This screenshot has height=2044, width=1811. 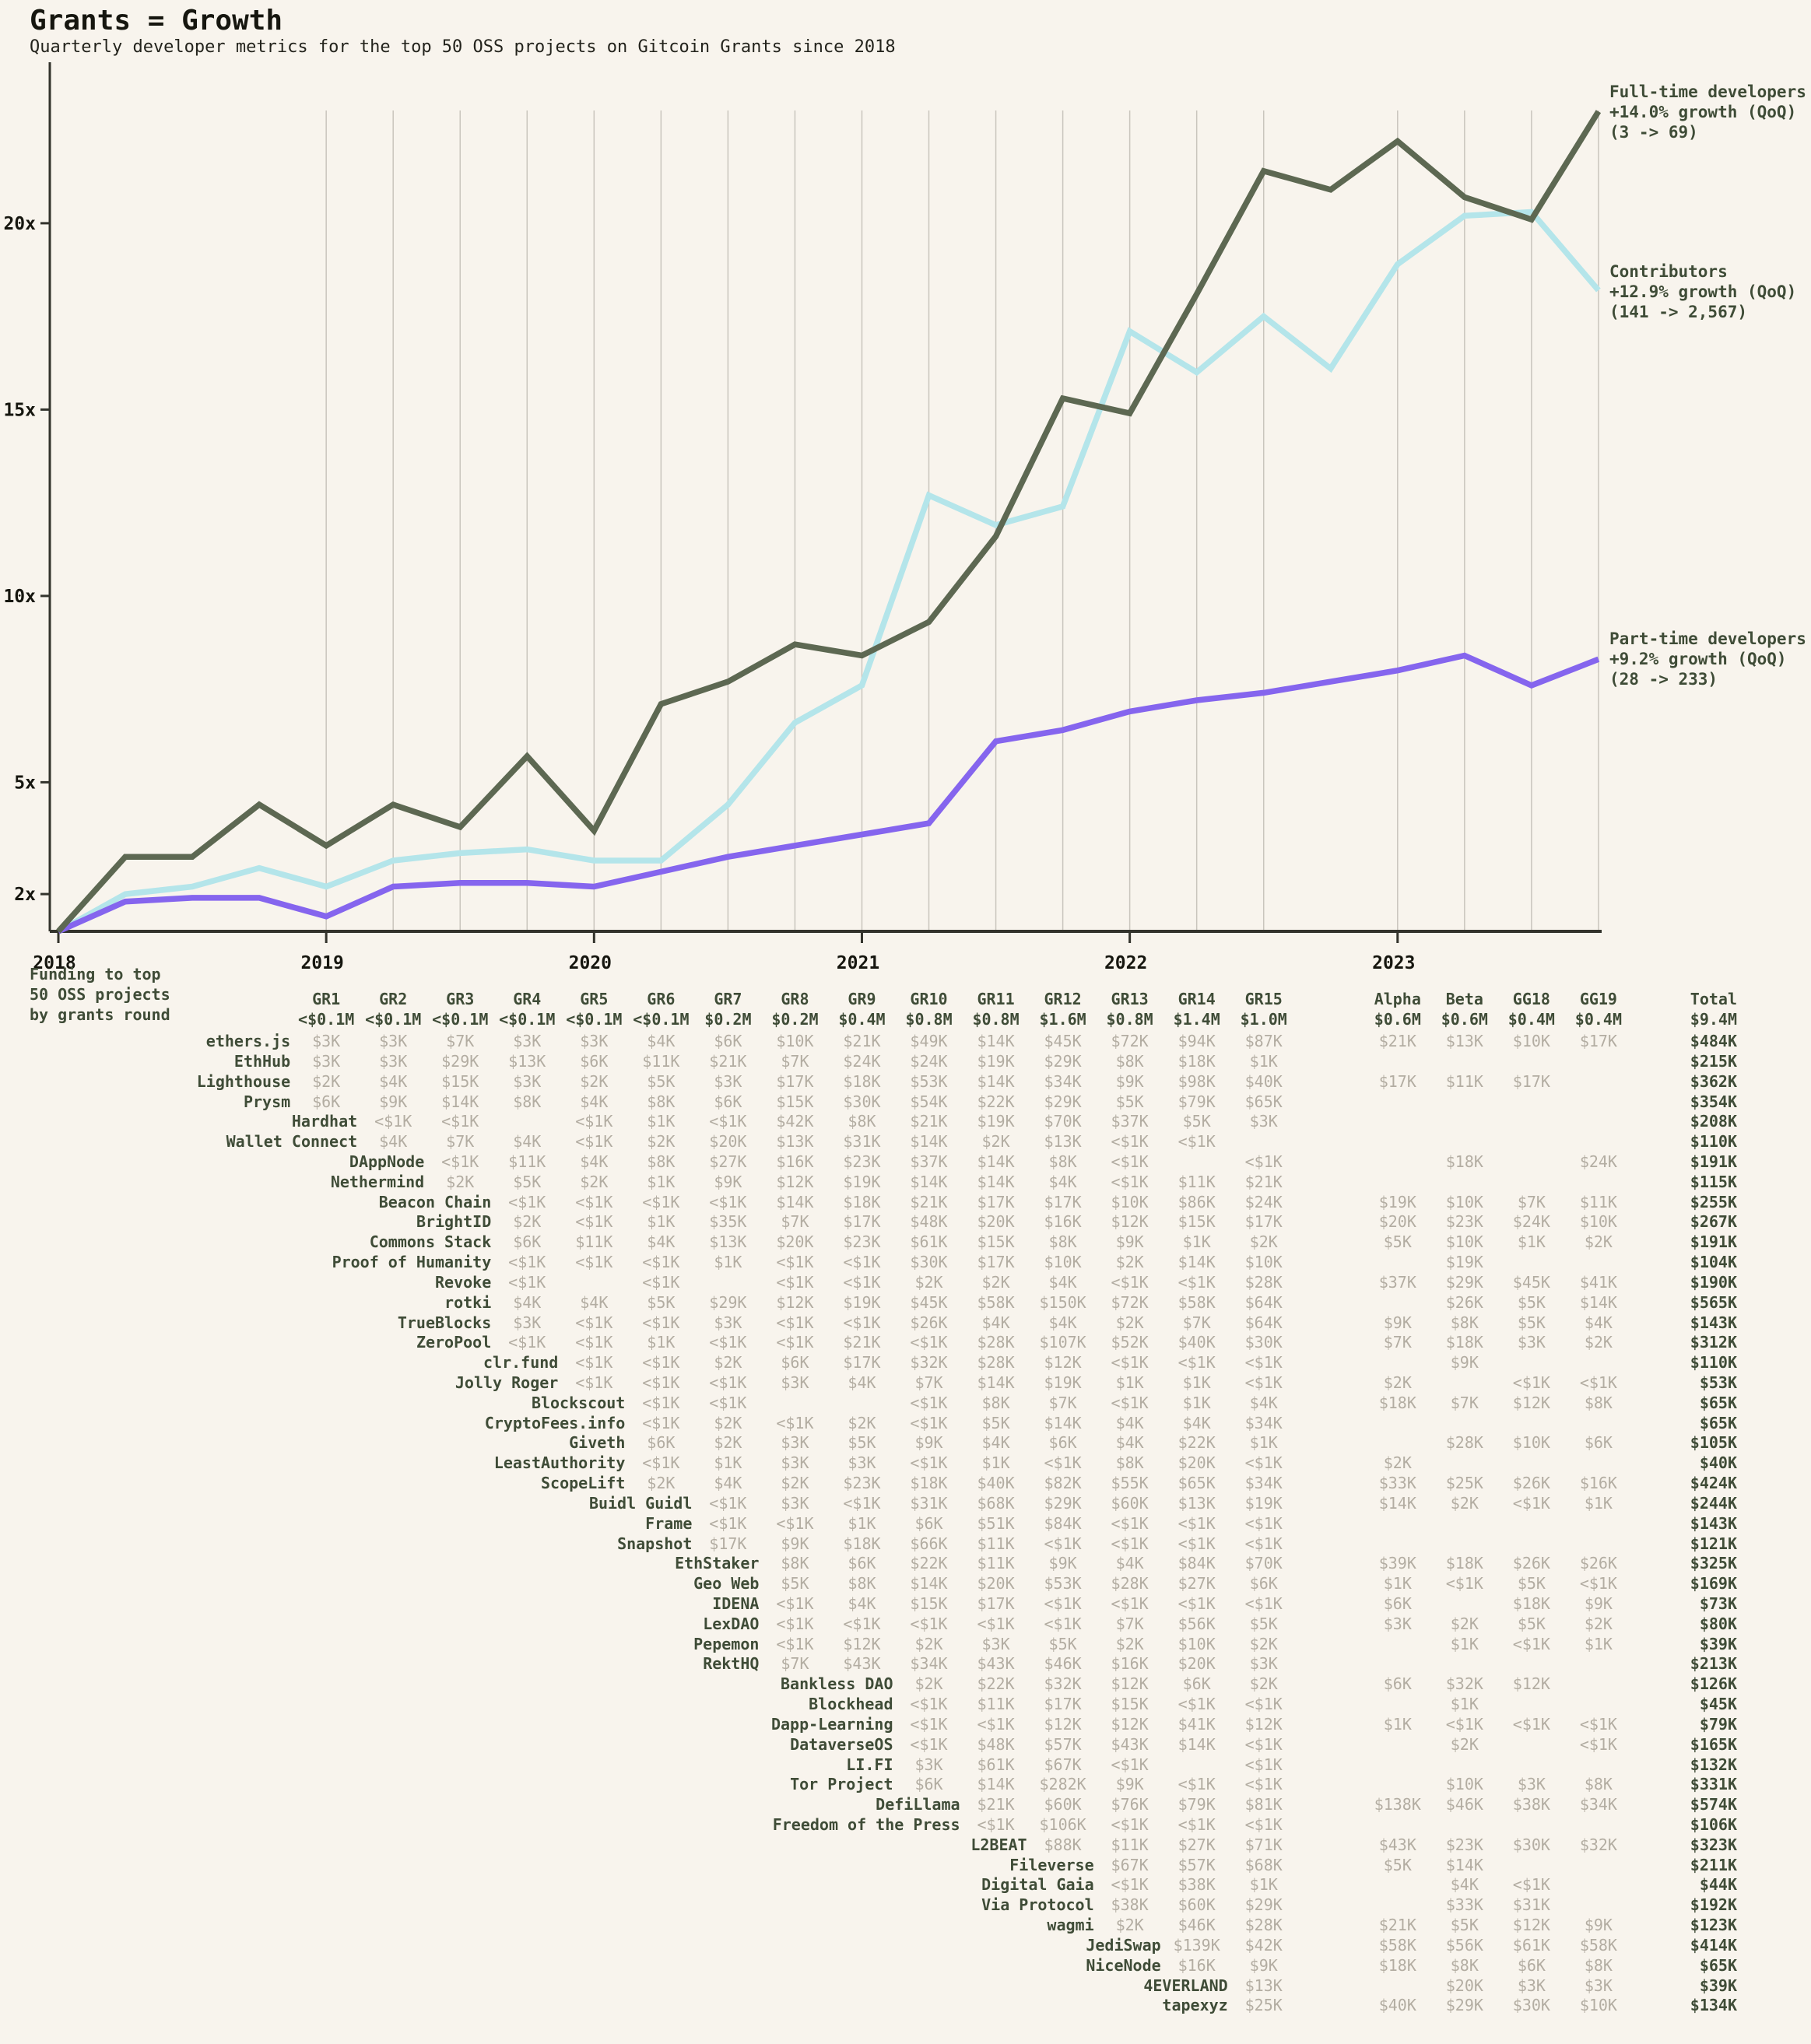 I want to click on row-label: Wallet Connect, so click(x=292, y=1142).